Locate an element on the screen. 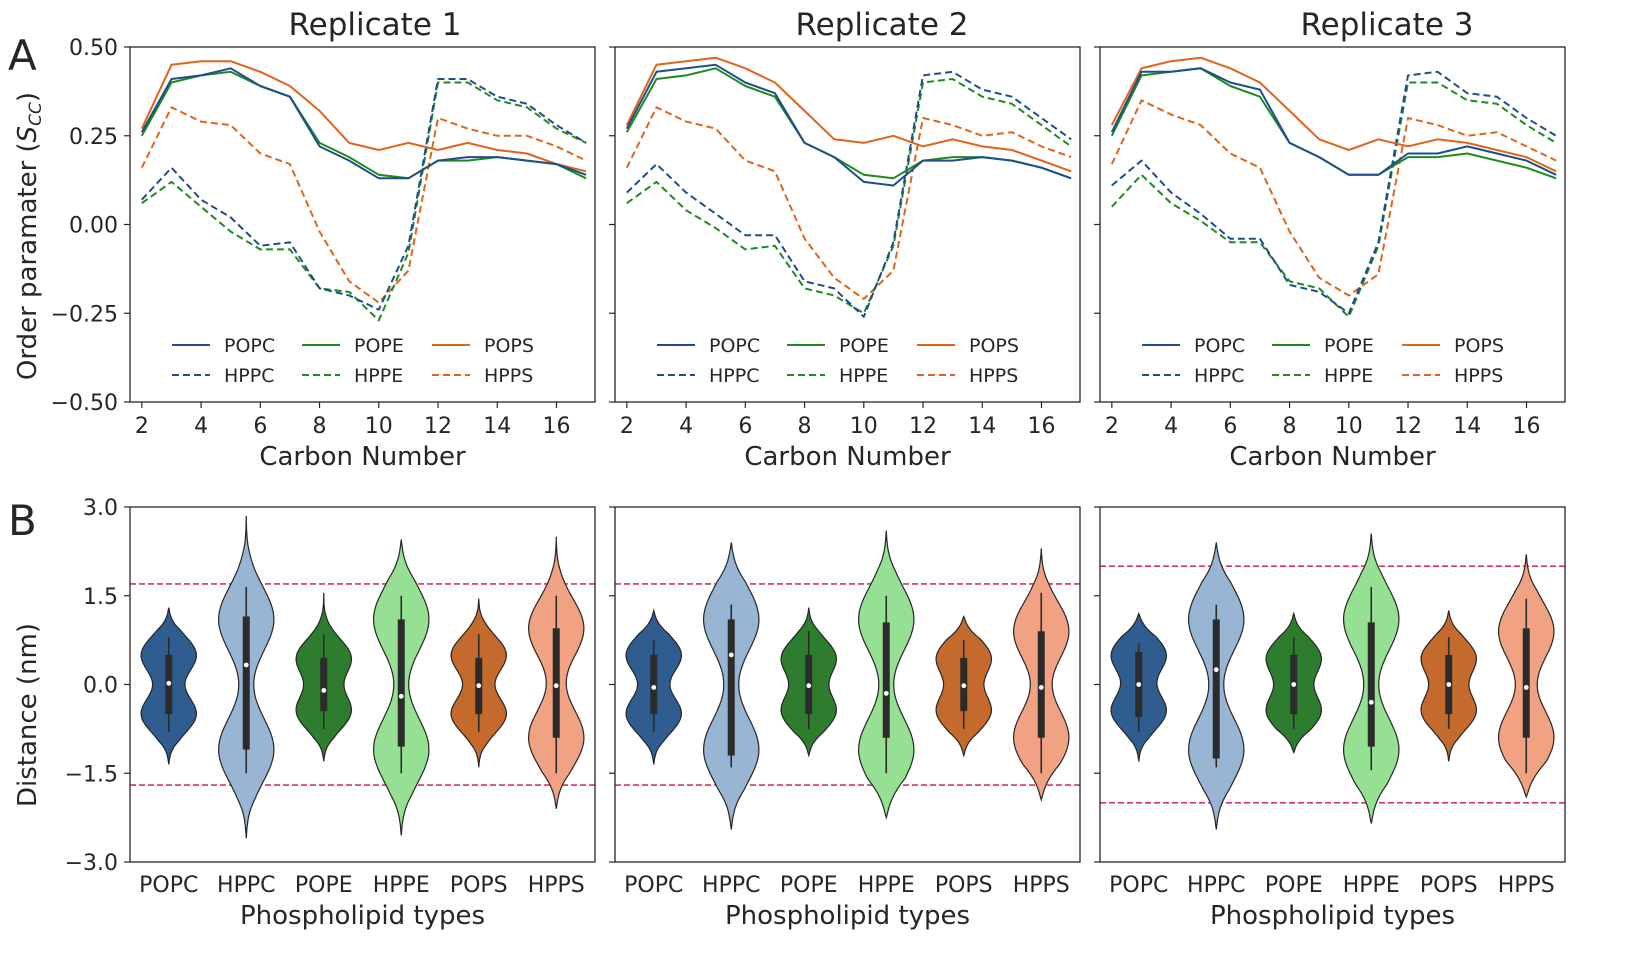 The image size is (1635, 975). xtick-label-b2-1: HPPC is located at coordinates (731, 885).